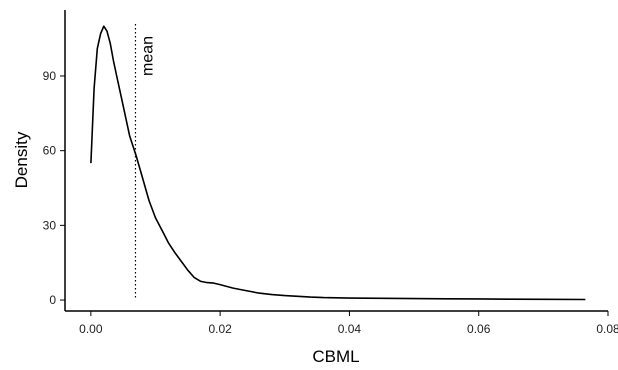  What do you see at coordinates (220, 329) in the screenshot?
I see `x-tick-label: 0.02` at bounding box center [220, 329].